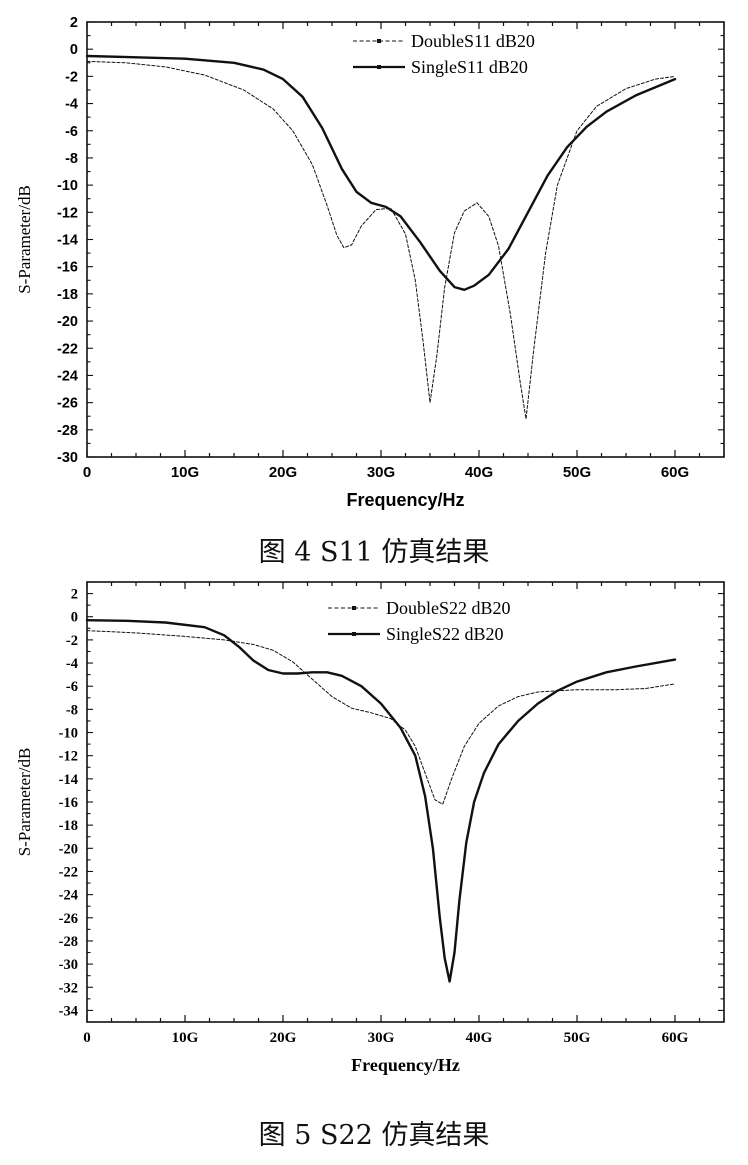 The image size is (748, 1165). Describe the element at coordinates (445, 634) in the screenshot. I see `legend-label-1: SingleS22 dB20` at that location.